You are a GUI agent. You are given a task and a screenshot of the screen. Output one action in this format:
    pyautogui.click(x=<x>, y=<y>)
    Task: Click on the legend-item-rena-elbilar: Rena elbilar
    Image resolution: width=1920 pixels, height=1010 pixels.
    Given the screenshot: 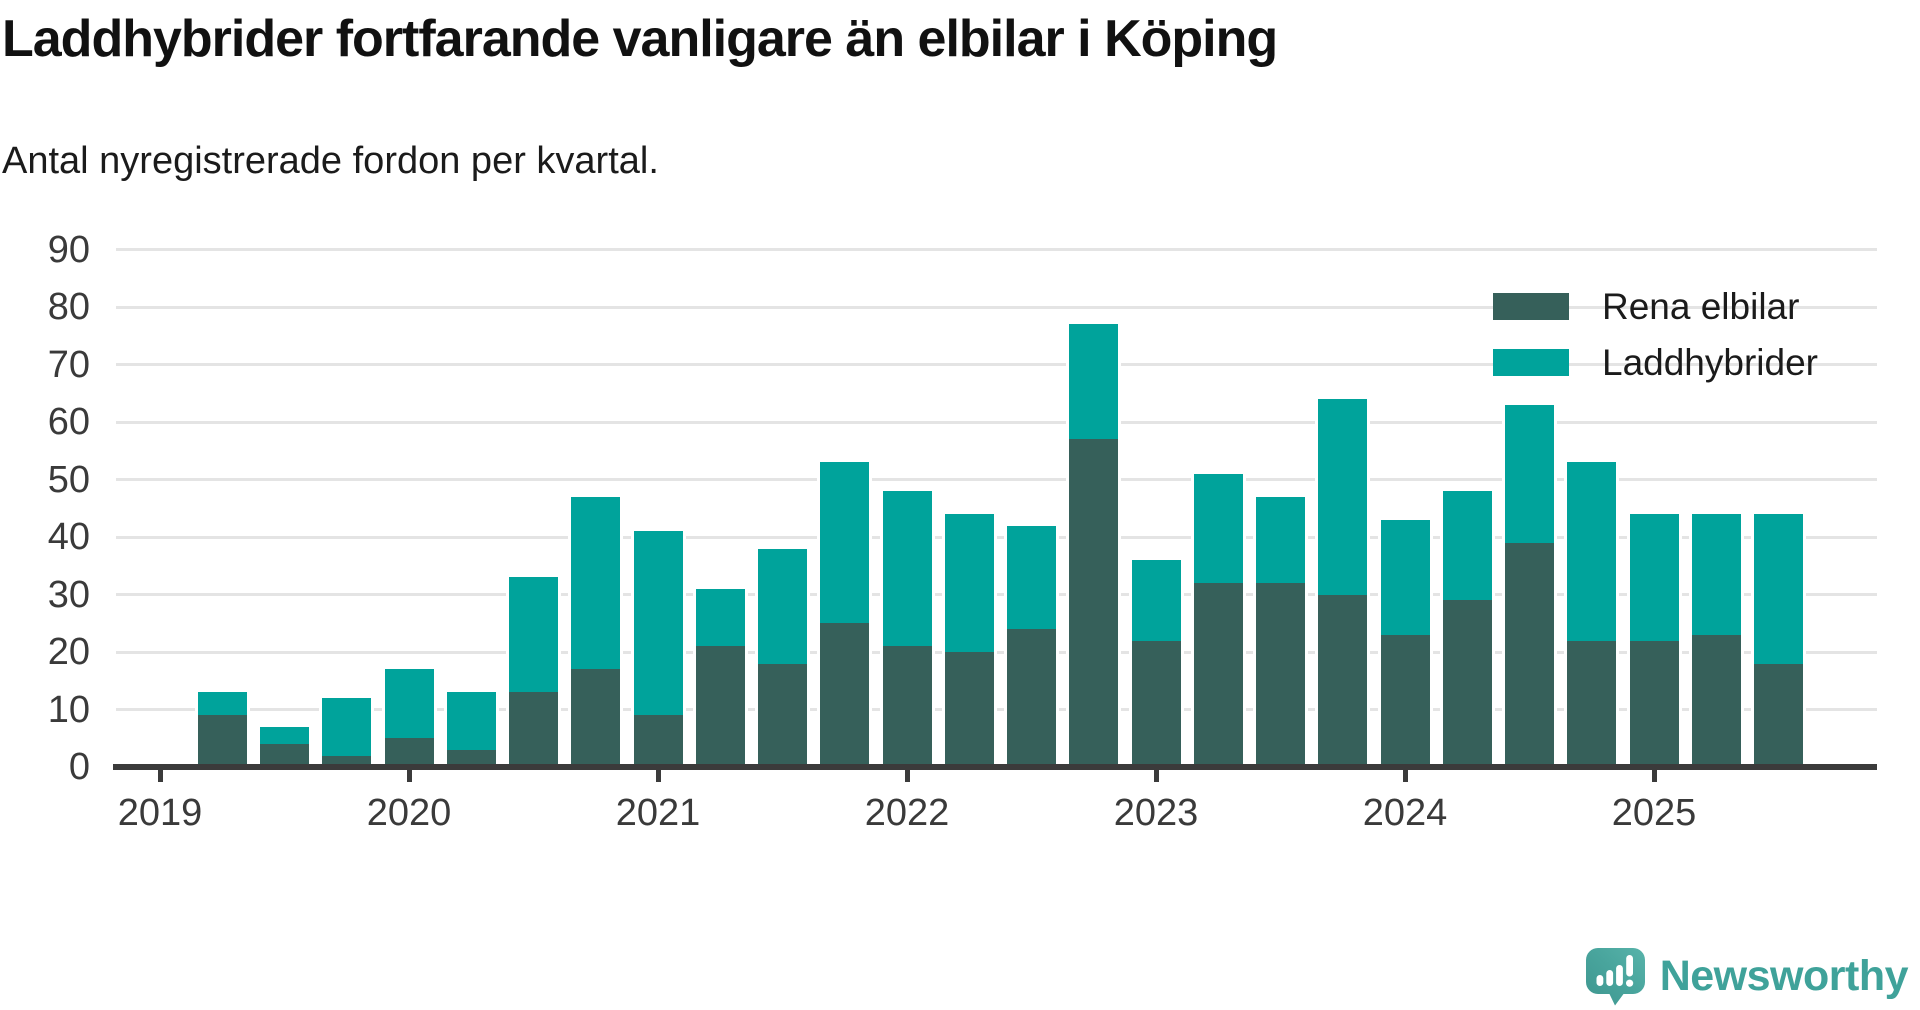 What is the action you would take?
    pyautogui.click(x=1655, y=306)
    